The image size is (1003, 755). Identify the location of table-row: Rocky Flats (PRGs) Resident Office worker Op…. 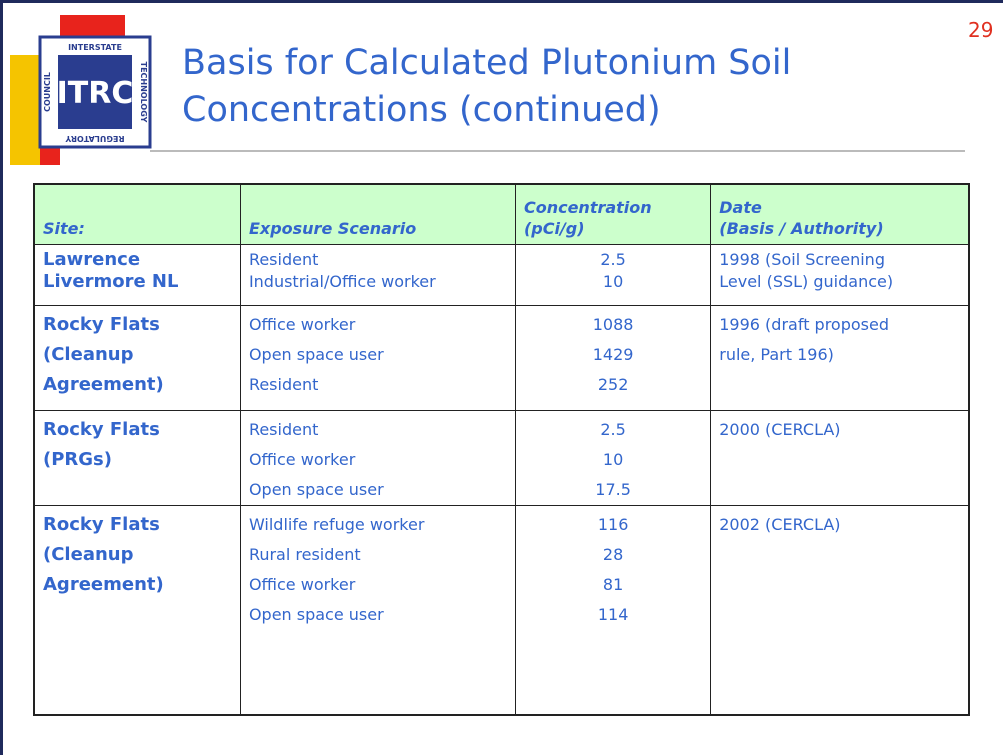
(501, 458).